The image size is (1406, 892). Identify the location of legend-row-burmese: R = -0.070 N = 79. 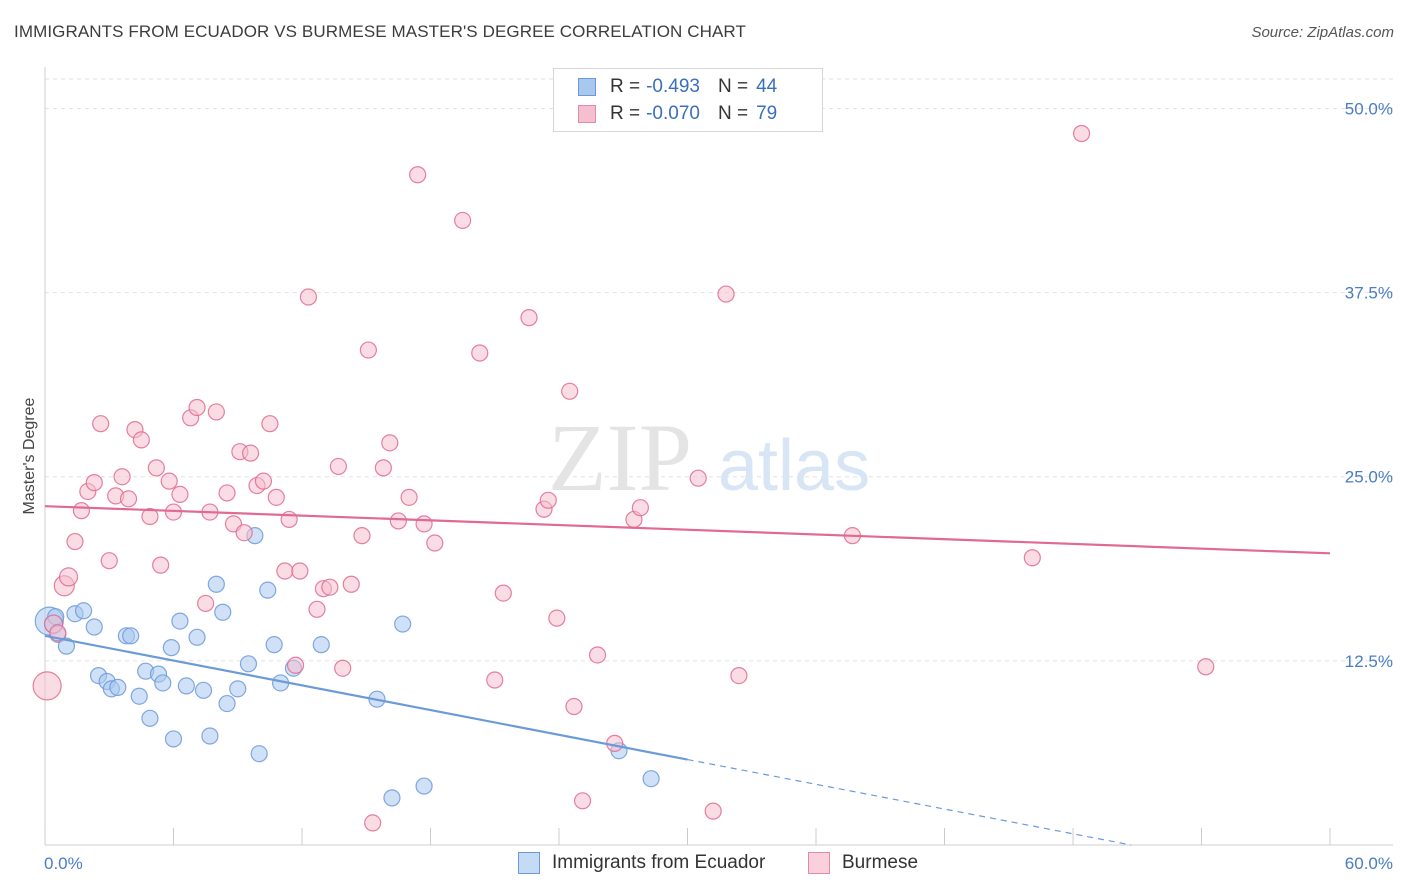
(677, 114).